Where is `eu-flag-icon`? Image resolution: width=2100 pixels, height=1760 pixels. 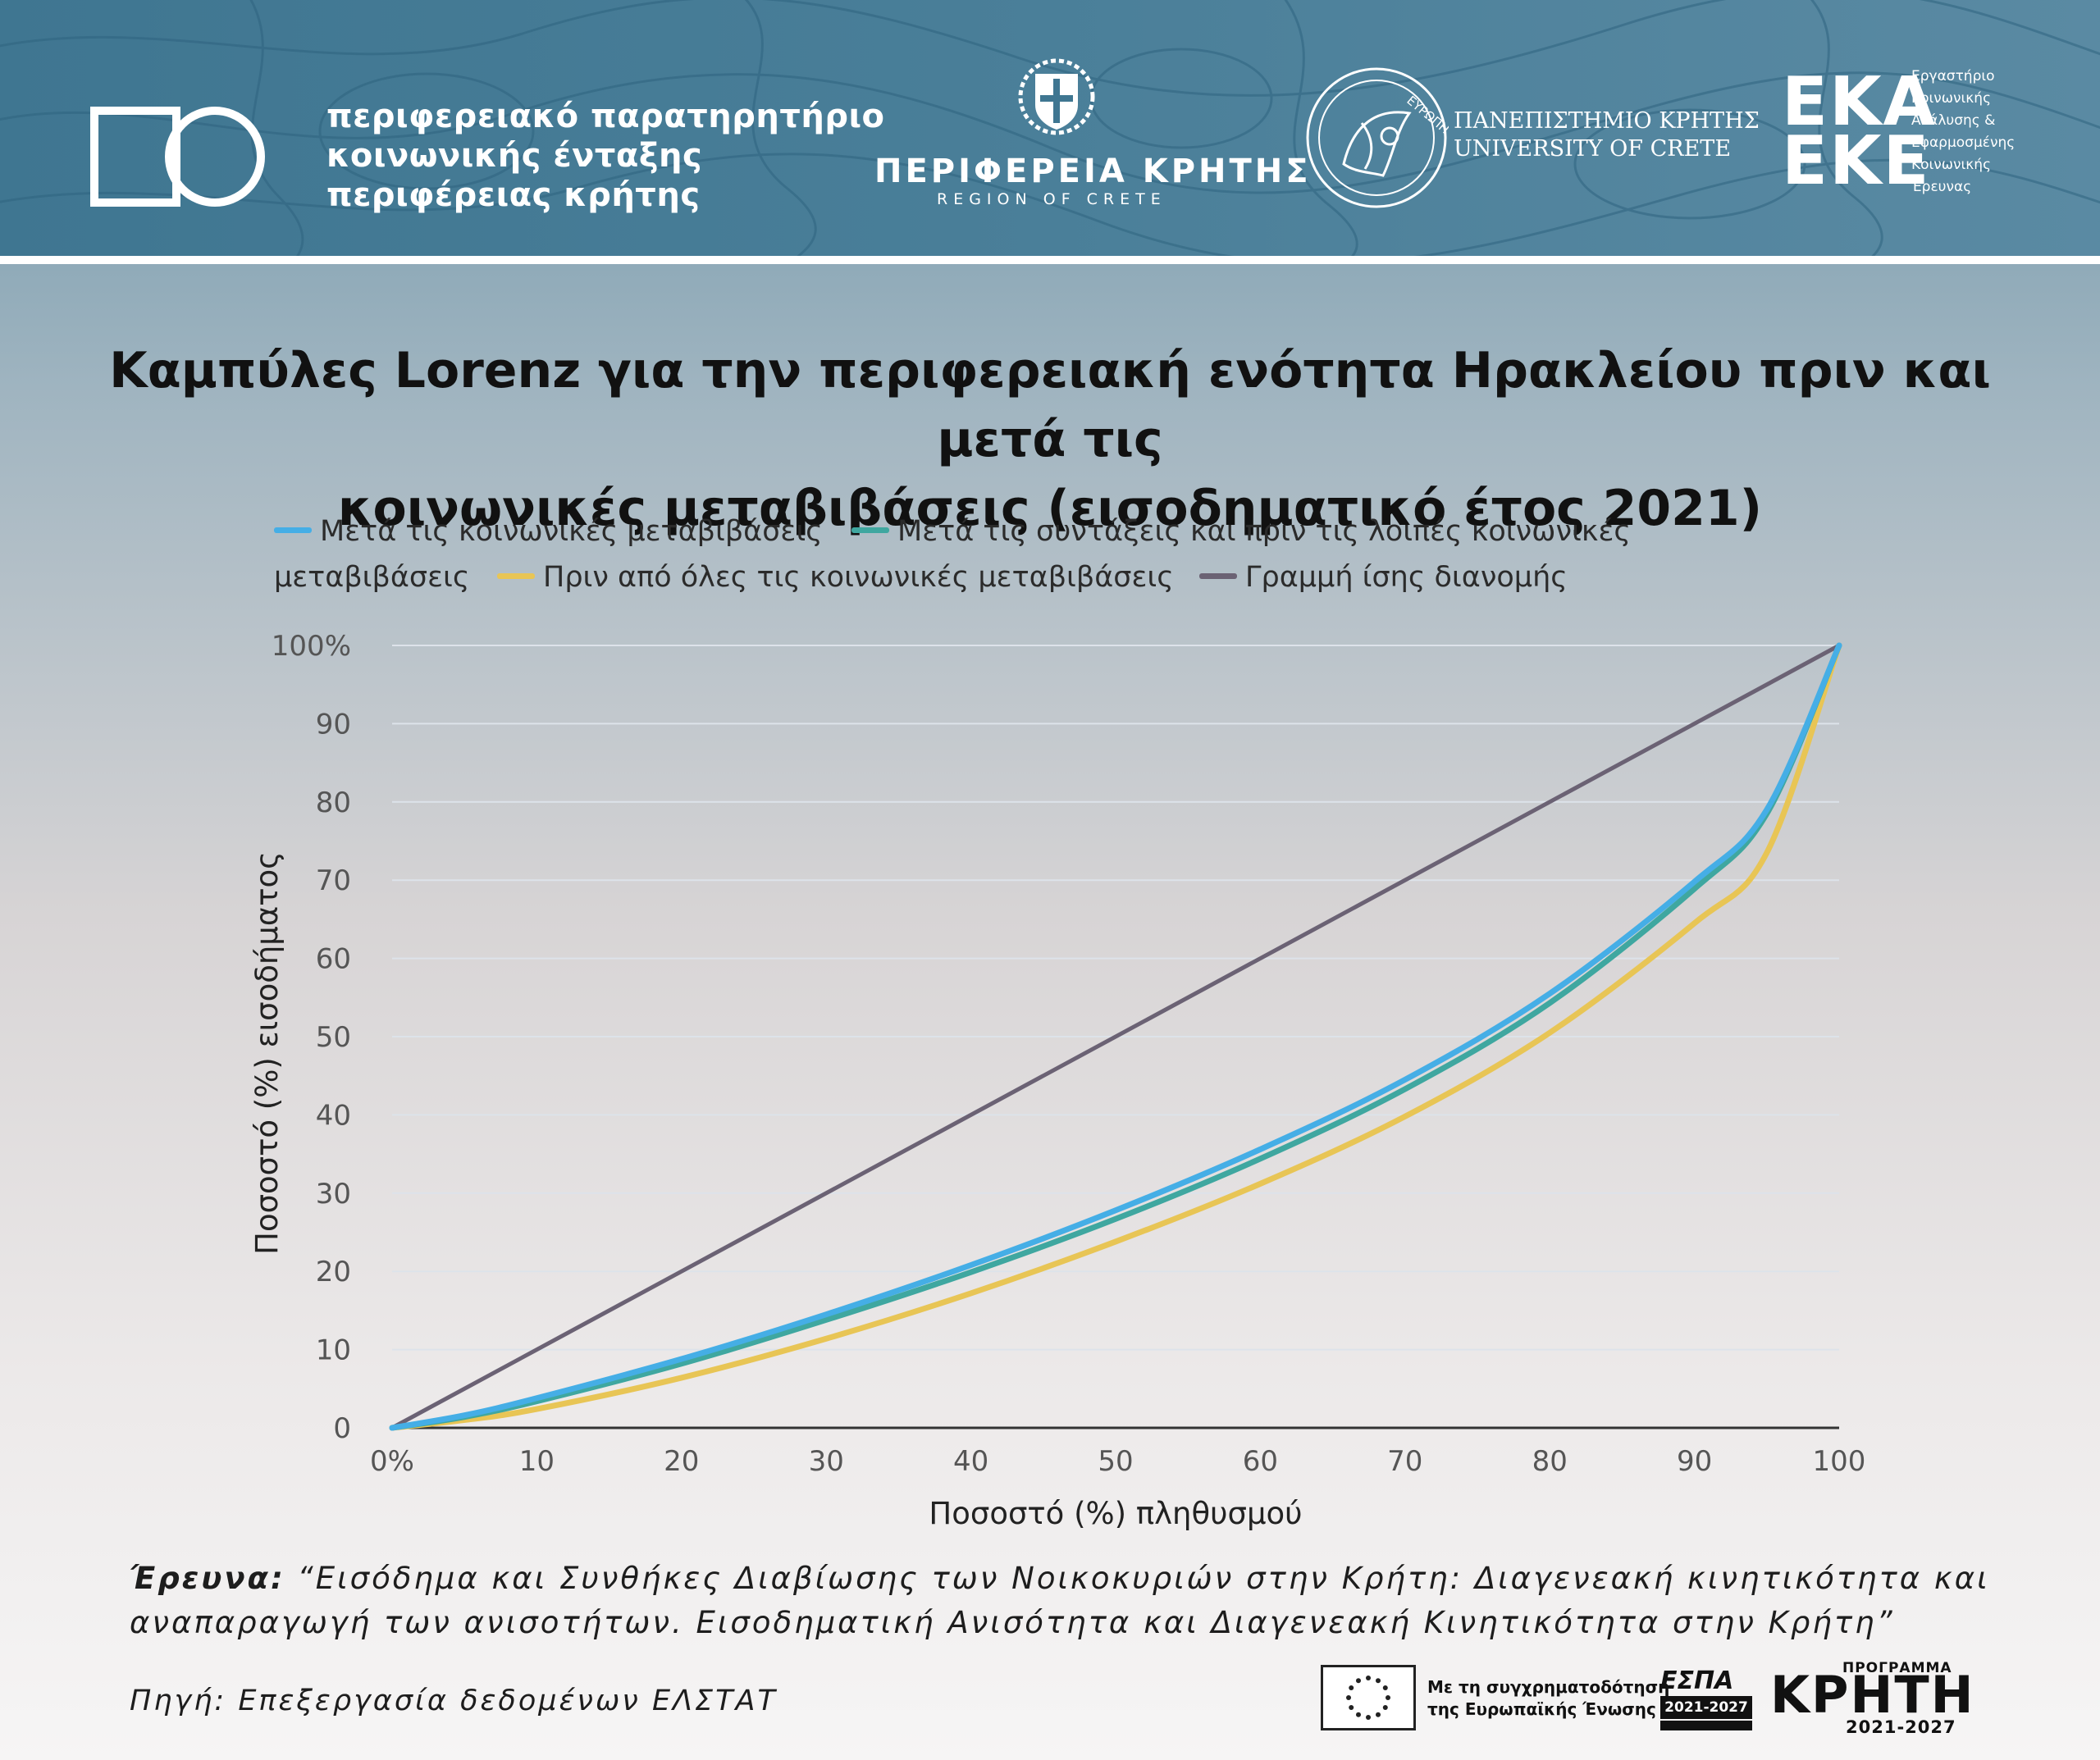 eu-flag-icon is located at coordinates (1369, 1697).